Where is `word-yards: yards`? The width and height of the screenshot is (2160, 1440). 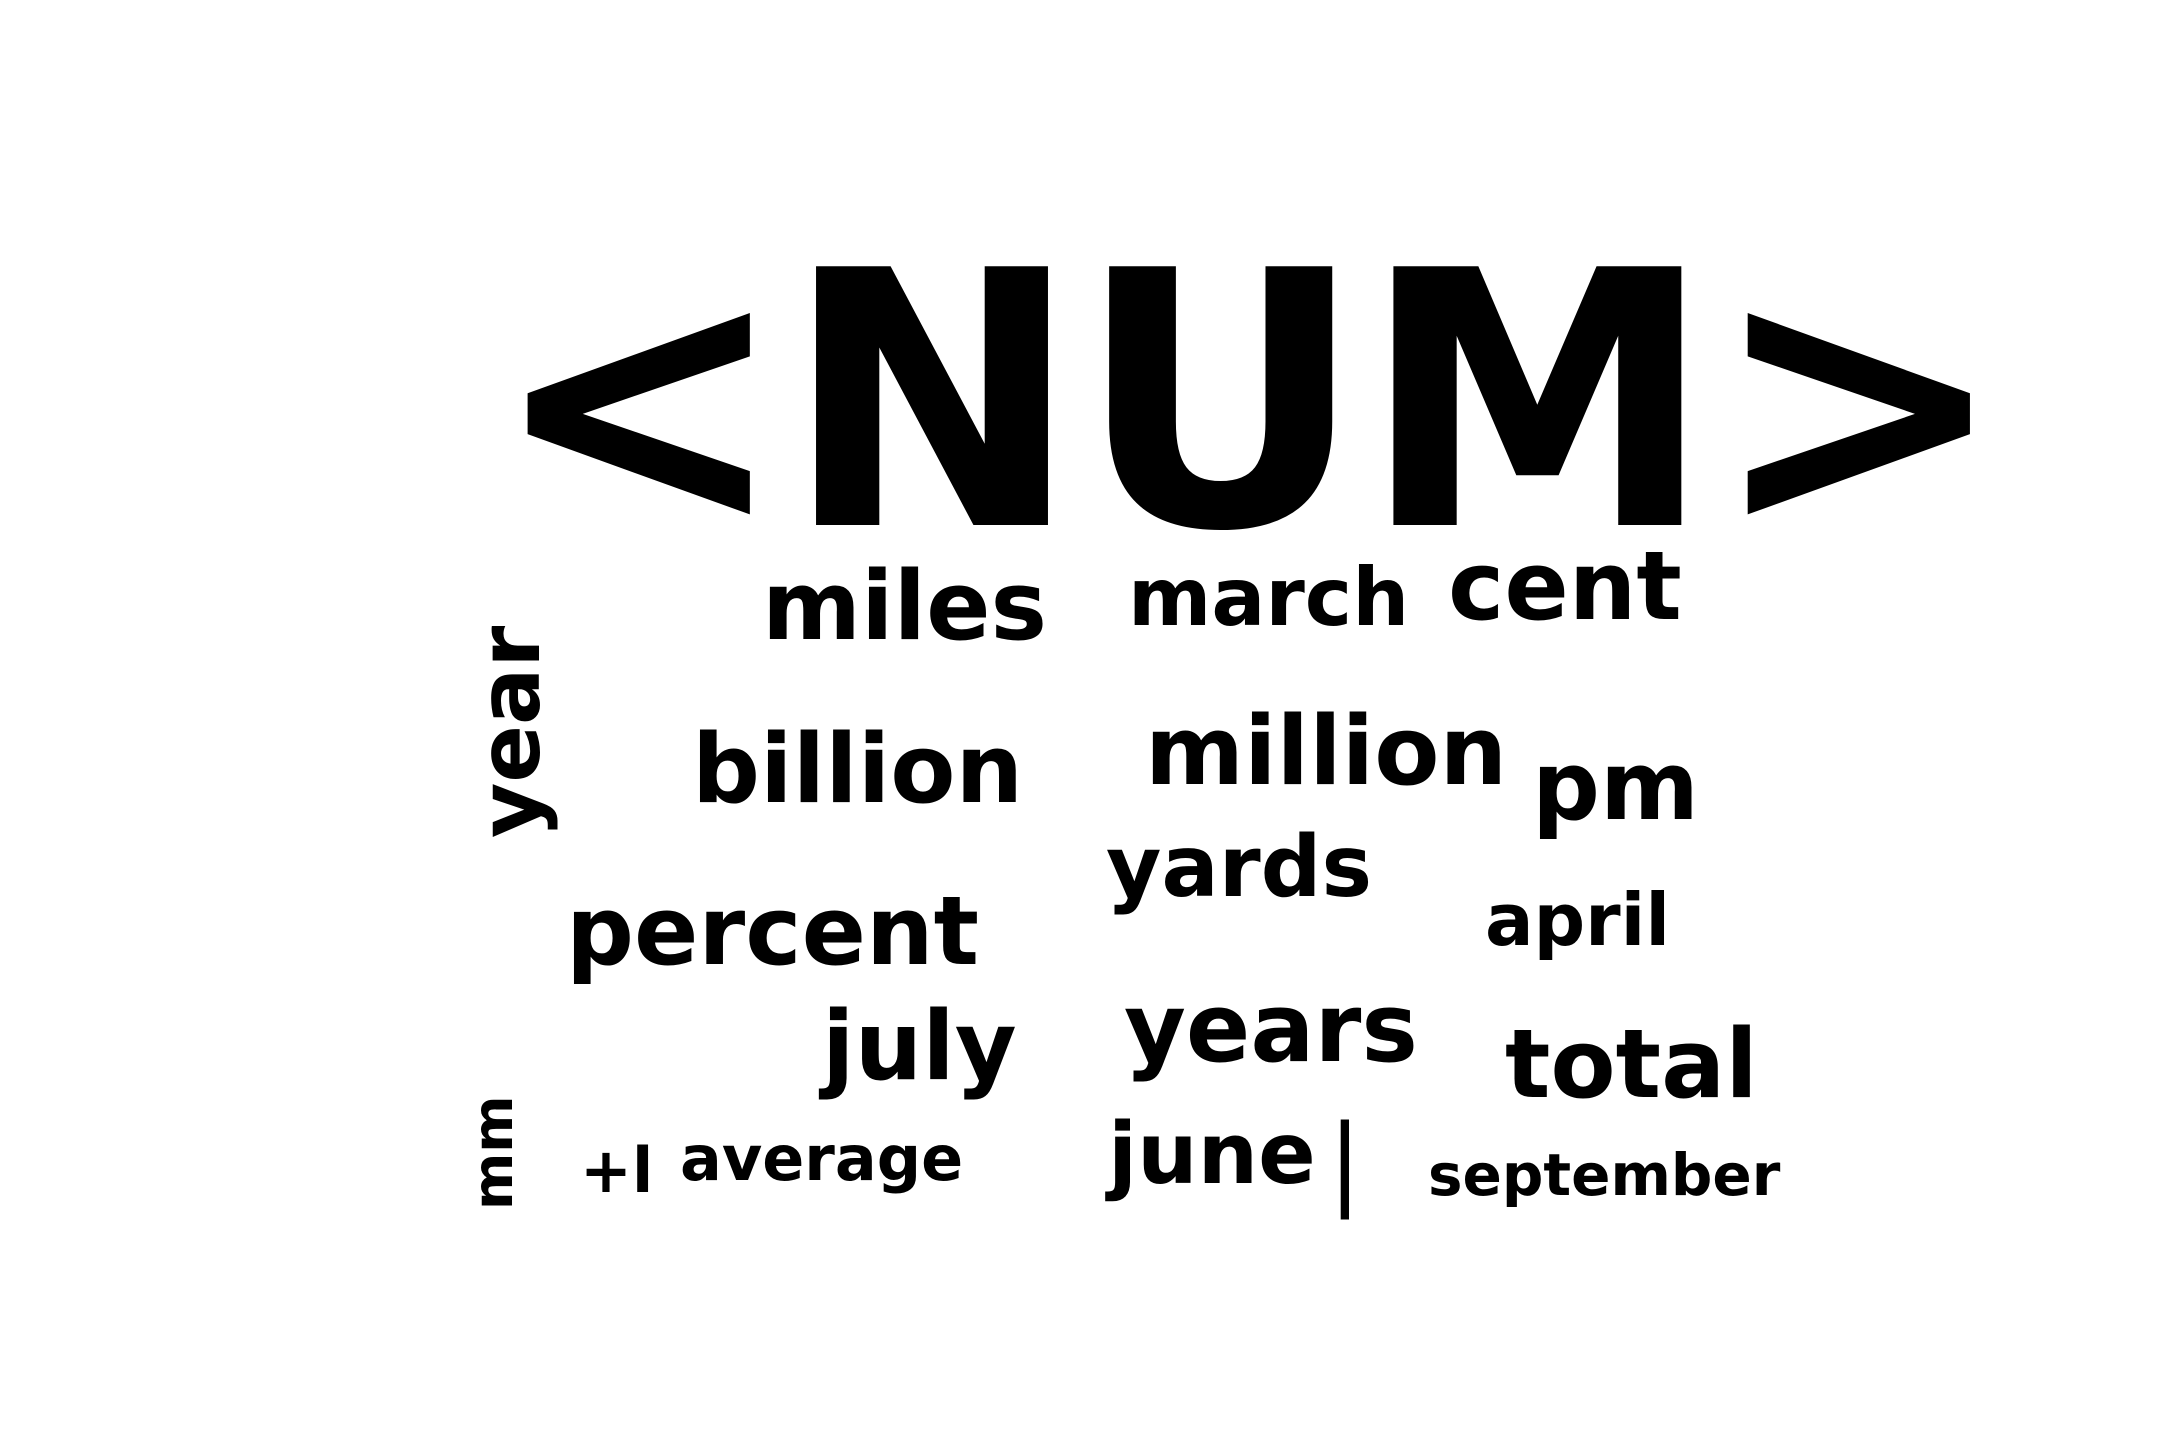
word-yards: yards is located at coordinates (1239, 867).